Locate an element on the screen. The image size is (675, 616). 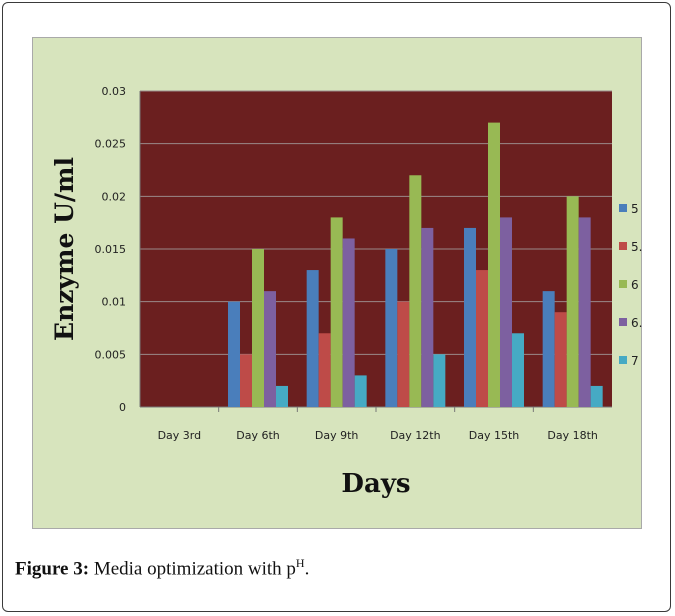
caption-text: Media optimization with p is located at coordinates (194, 569).